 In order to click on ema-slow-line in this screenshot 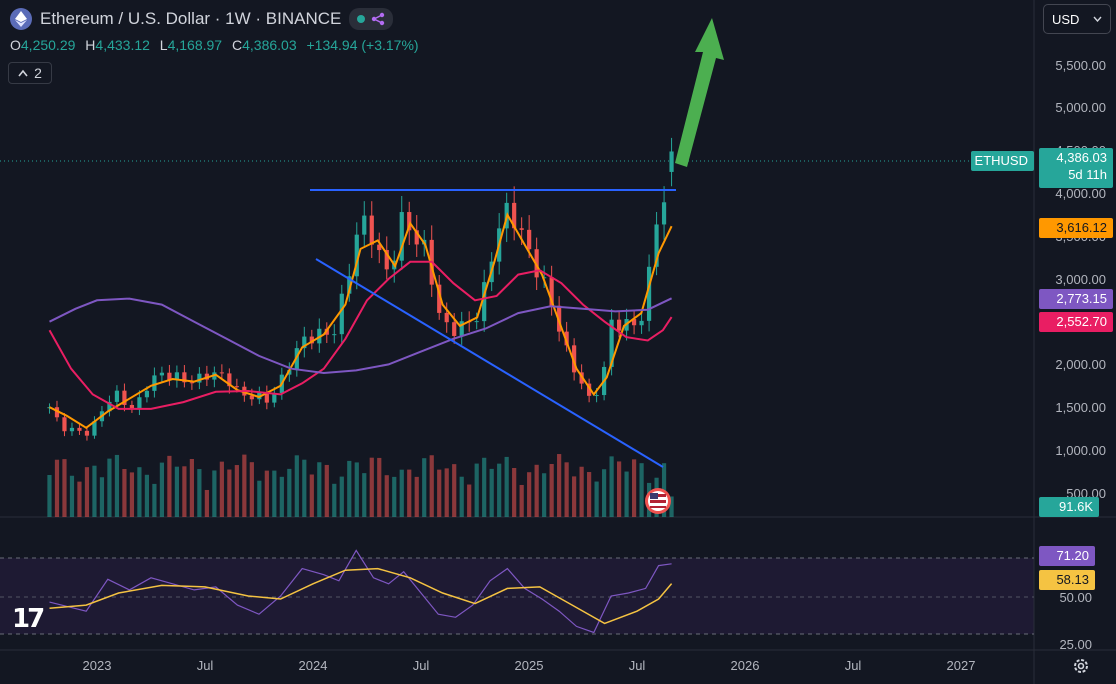, I will do `click(361, 336)`.